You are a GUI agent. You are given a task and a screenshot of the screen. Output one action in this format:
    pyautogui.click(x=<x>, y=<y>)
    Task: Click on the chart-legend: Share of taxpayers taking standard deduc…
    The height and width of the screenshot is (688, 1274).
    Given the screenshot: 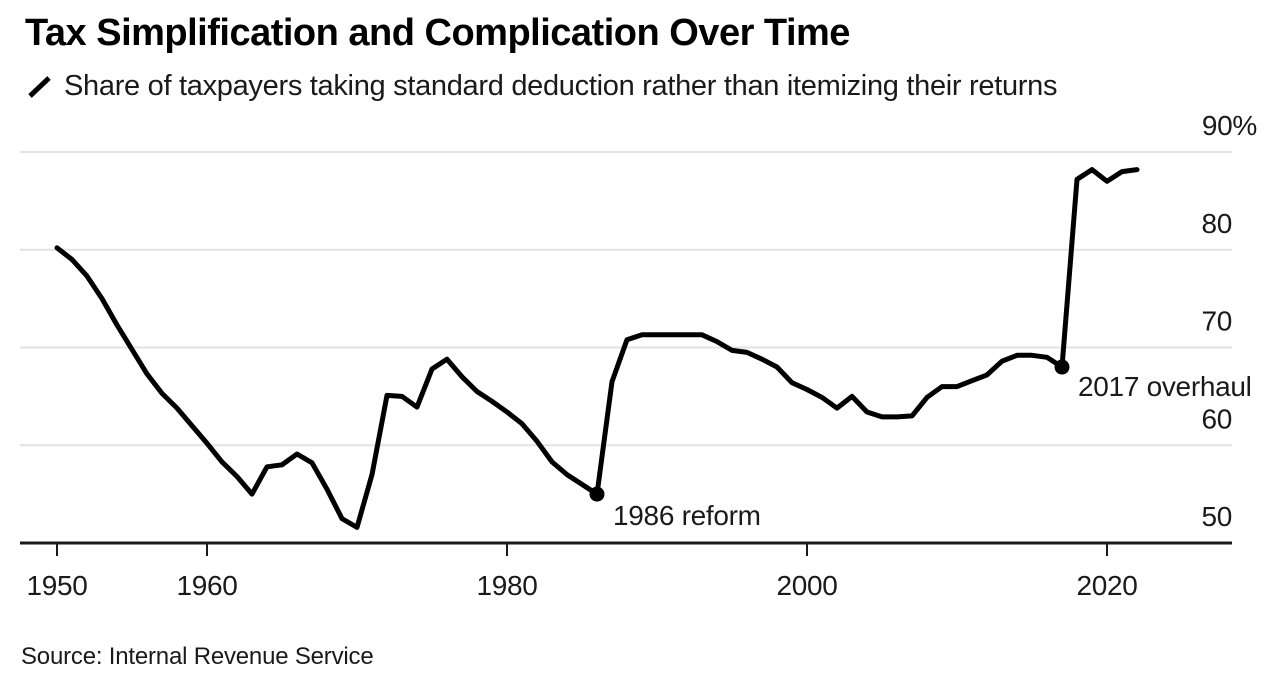 What is the action you would take?
    pyautogui.click(x=542, y=86)
    